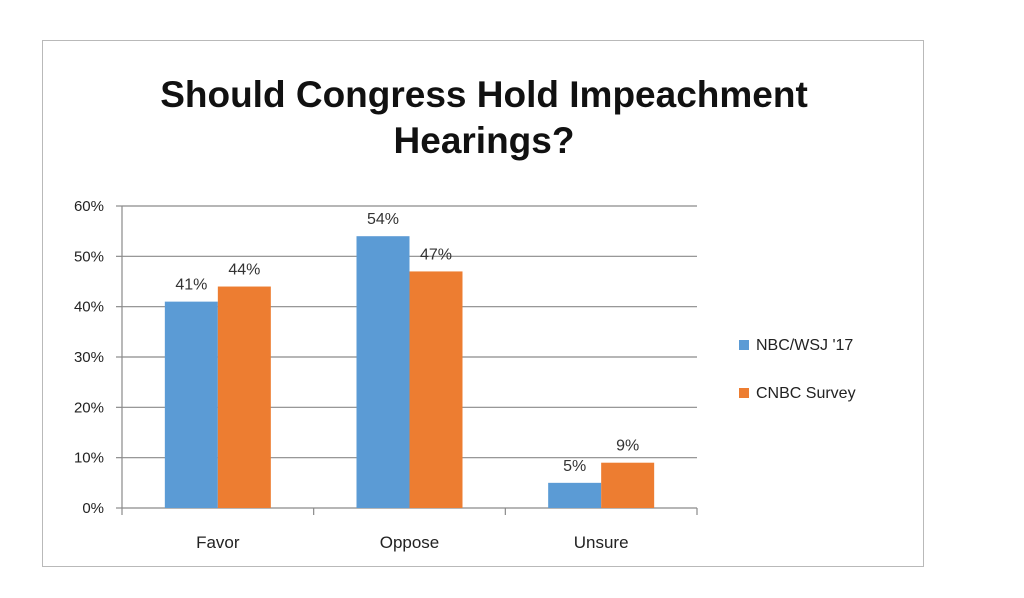  What do you see at coordinates (218, 542) in the screenshot?
I see `x-category-label: Favor` at bounding box center [218, 542].